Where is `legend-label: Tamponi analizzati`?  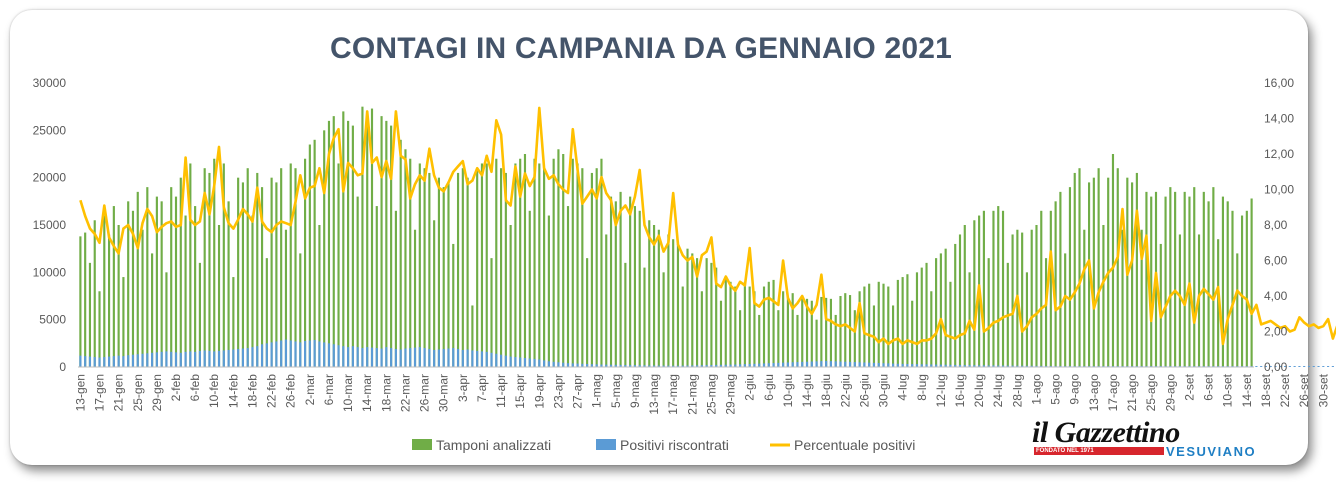
legend-label: Tamponi analizzati is located at coordinates (493, 445).